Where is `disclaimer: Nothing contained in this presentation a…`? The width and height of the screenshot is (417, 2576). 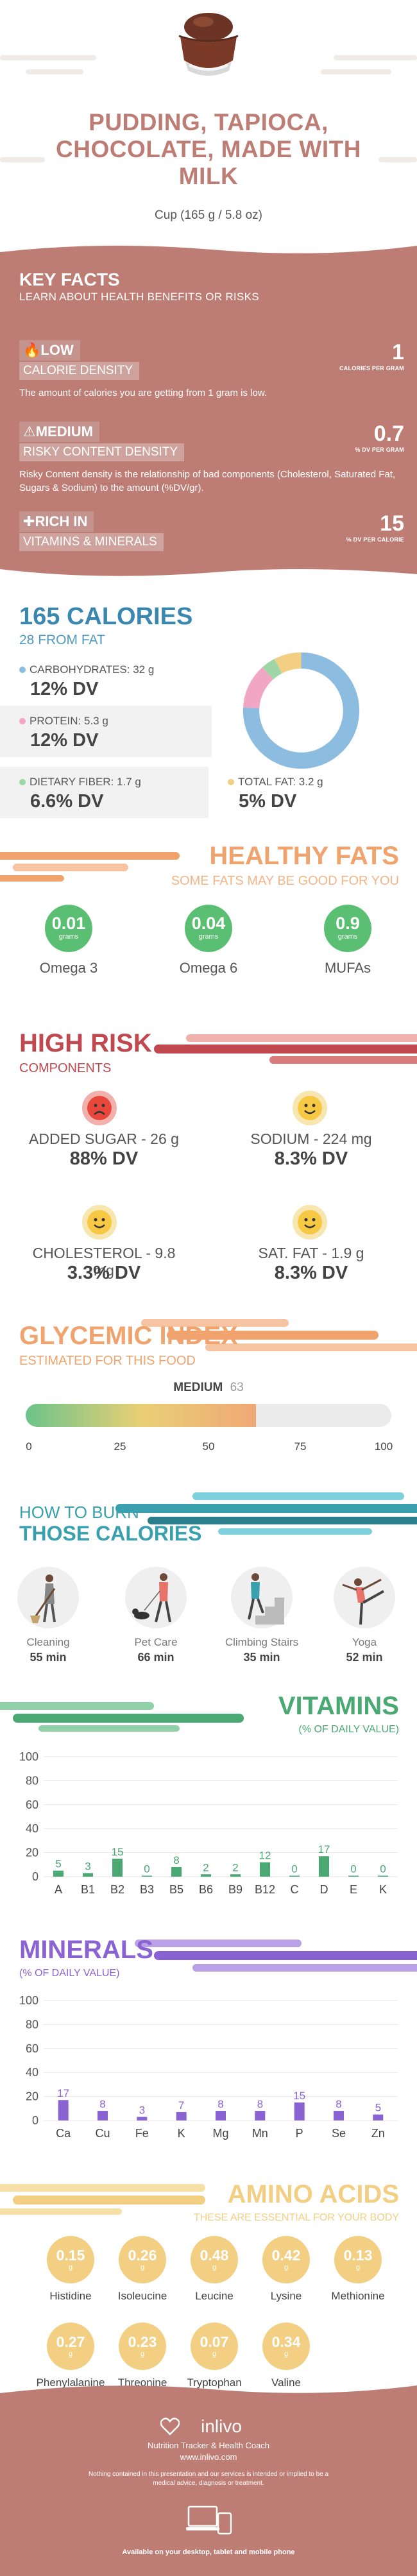 disclaimer: Nothing contained in this presentation a… is located at coordinates (208, 2479).